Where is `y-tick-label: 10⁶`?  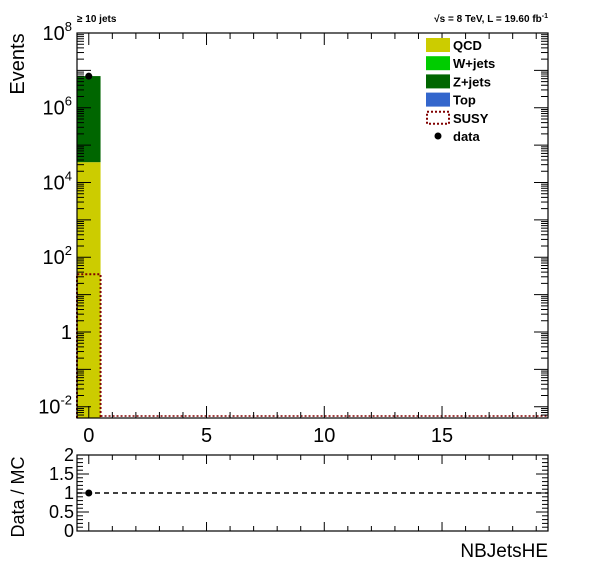
y-tick-label: 10⁶ is located at coordinates (57, 107).